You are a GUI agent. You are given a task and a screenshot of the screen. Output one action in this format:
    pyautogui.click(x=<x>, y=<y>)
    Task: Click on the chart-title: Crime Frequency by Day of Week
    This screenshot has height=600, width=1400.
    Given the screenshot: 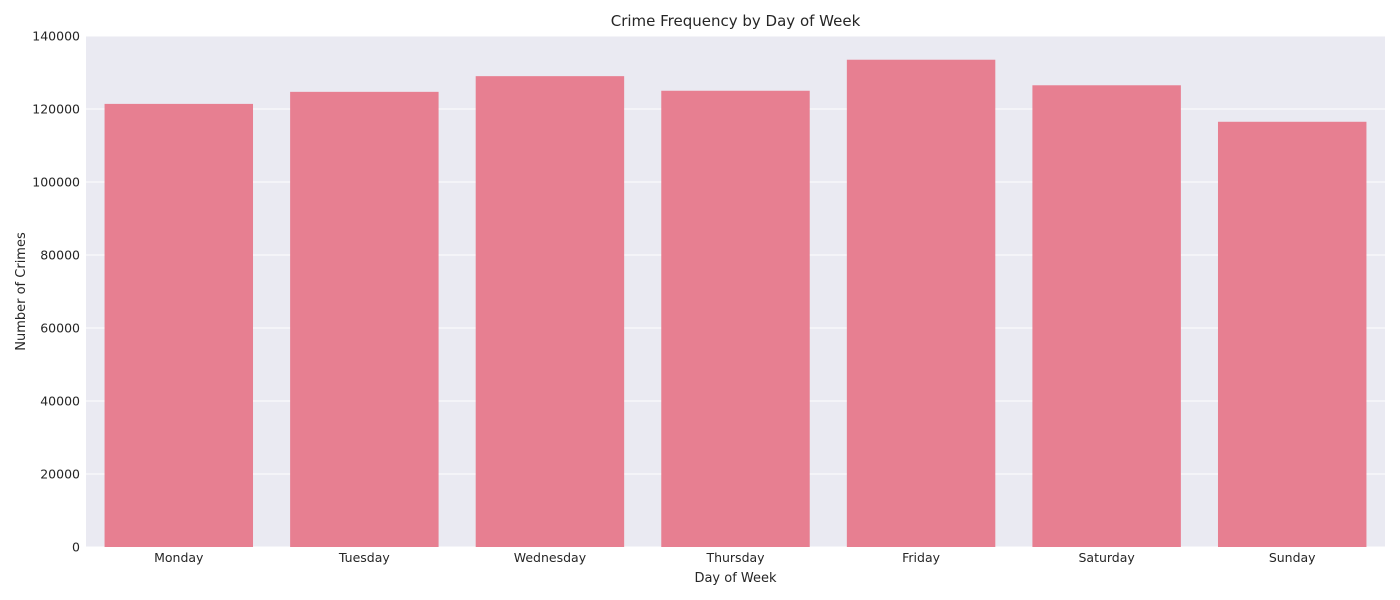 What is the action you would take?
    pyautogui.click(x=736, y=21)
    